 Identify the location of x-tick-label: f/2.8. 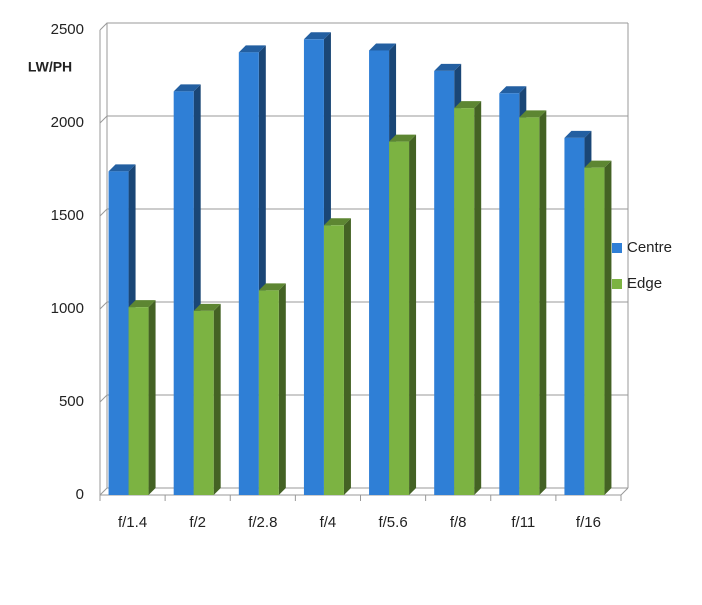
(262, 522).